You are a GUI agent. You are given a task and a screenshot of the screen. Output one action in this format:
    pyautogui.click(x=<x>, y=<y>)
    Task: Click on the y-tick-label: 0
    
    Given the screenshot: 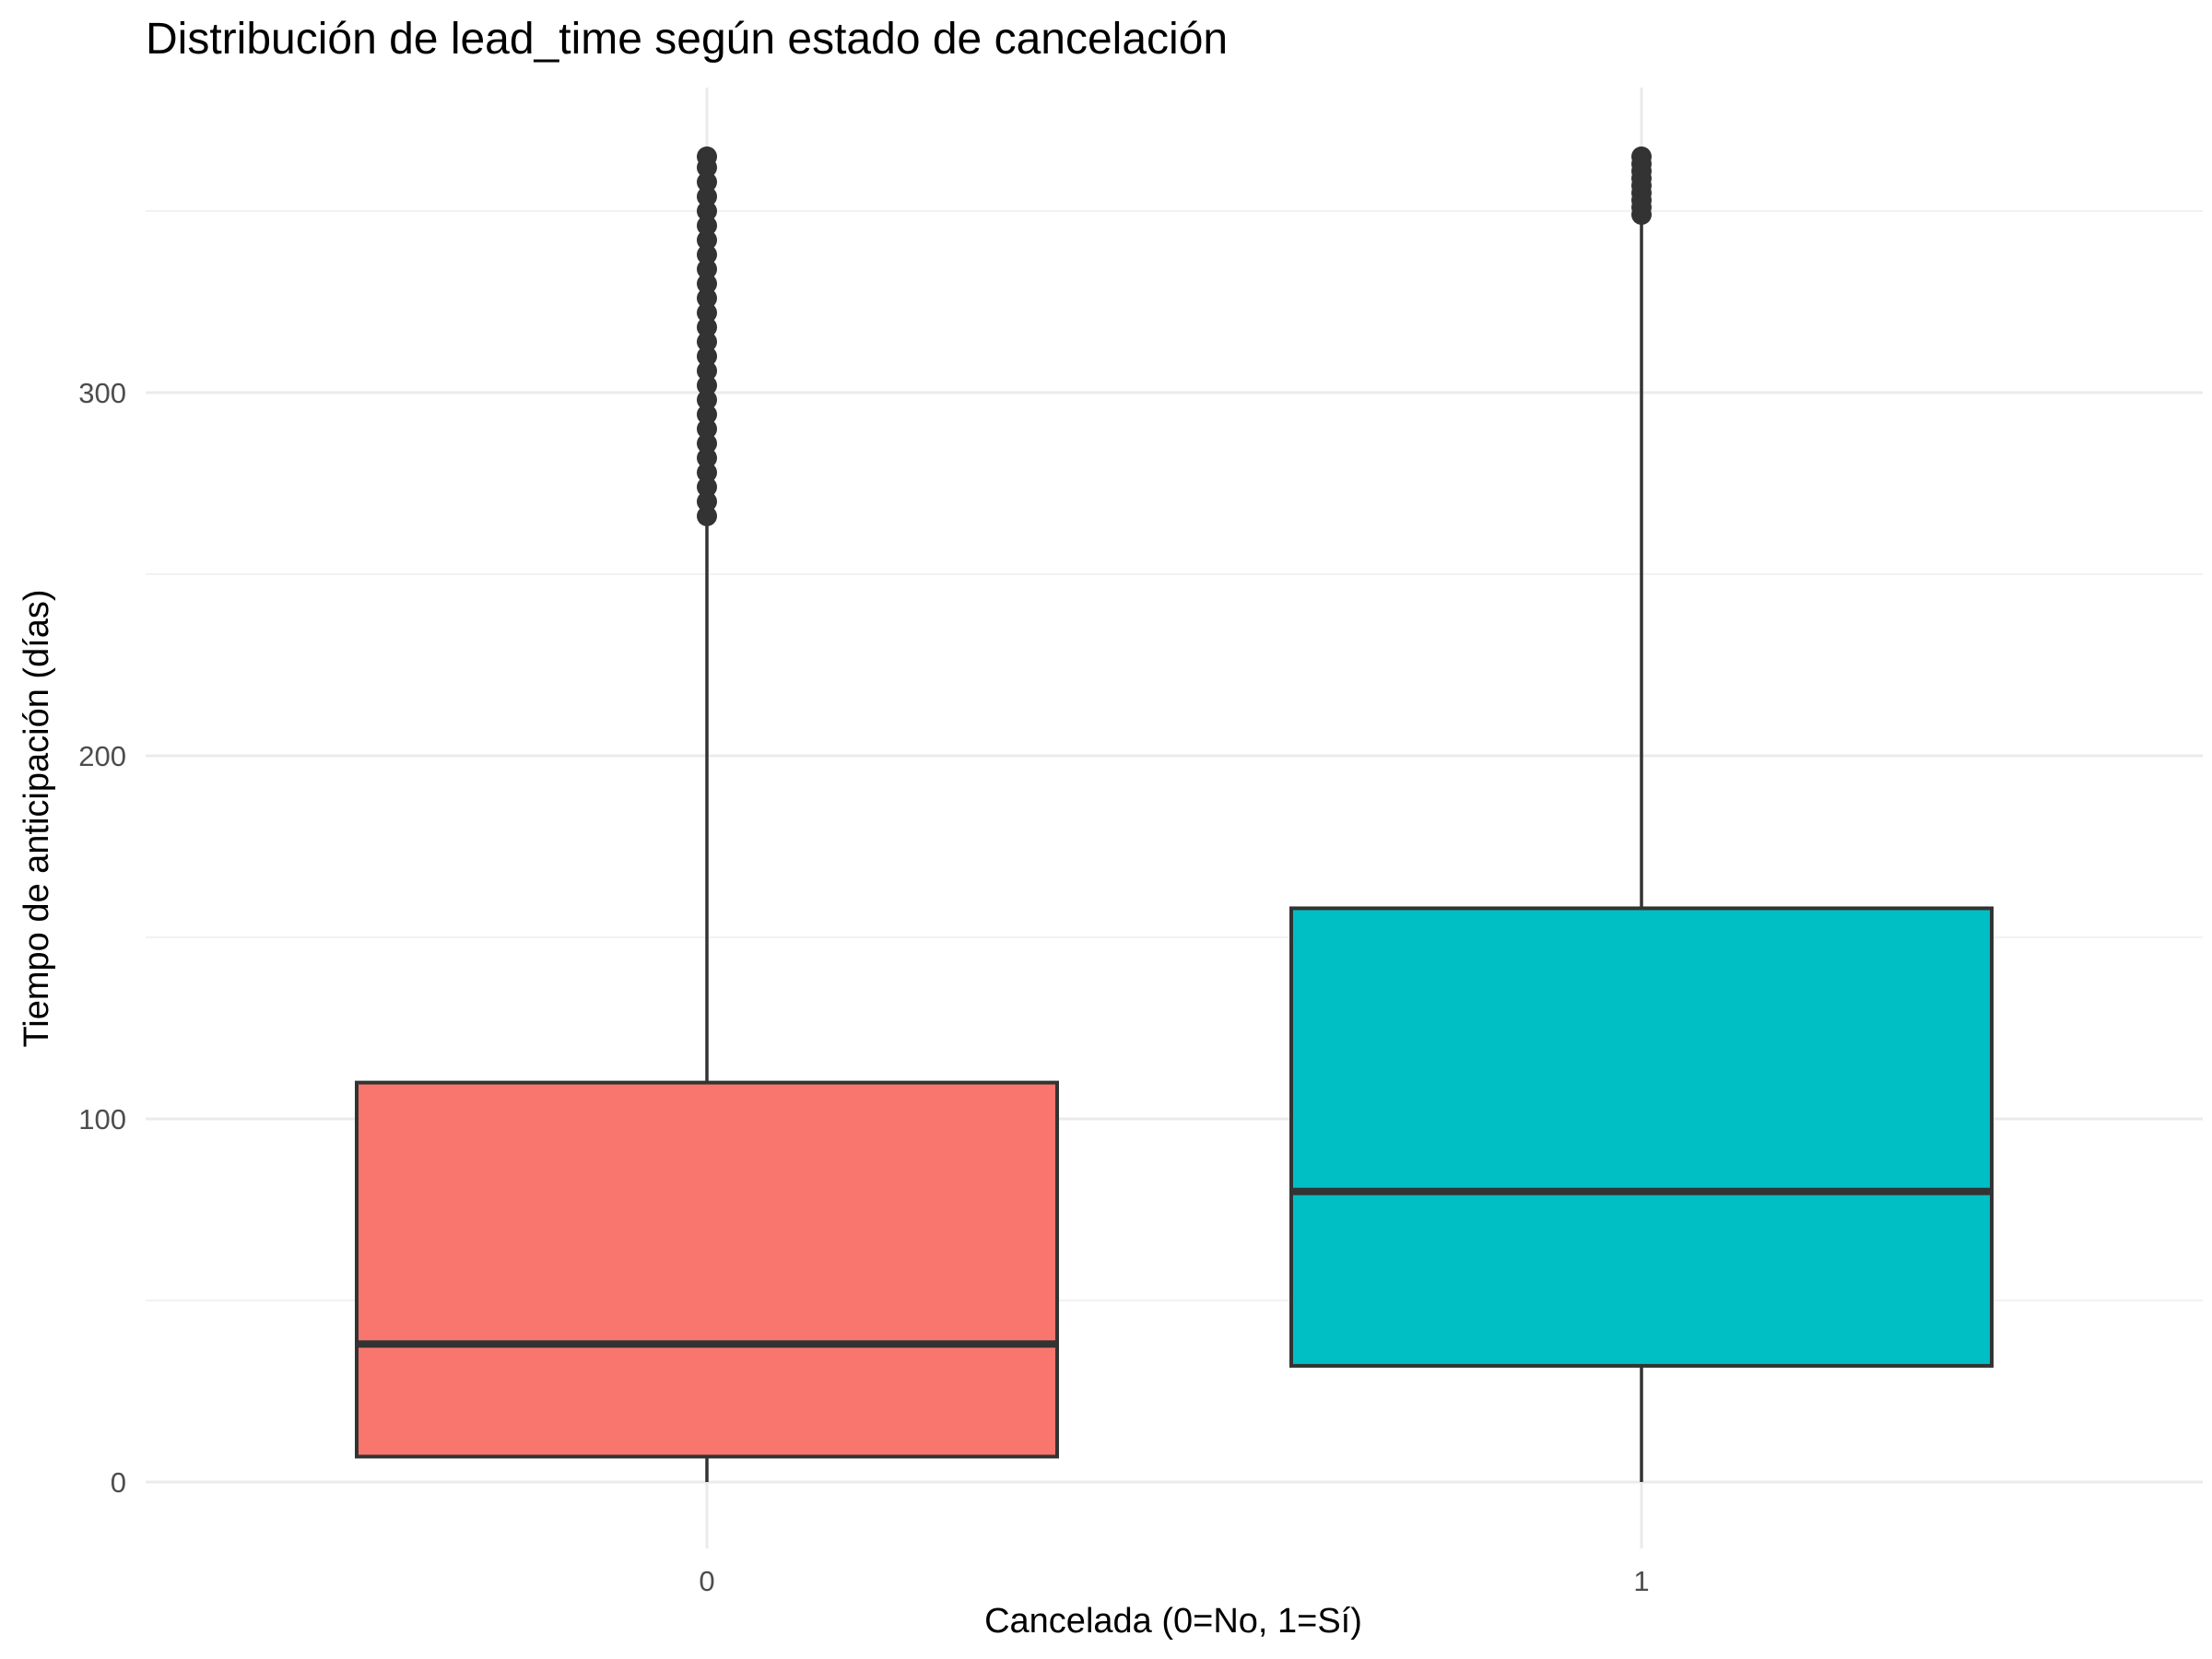 What is the action you would take?
    pyautogui.click(x=118, y=1482)
    